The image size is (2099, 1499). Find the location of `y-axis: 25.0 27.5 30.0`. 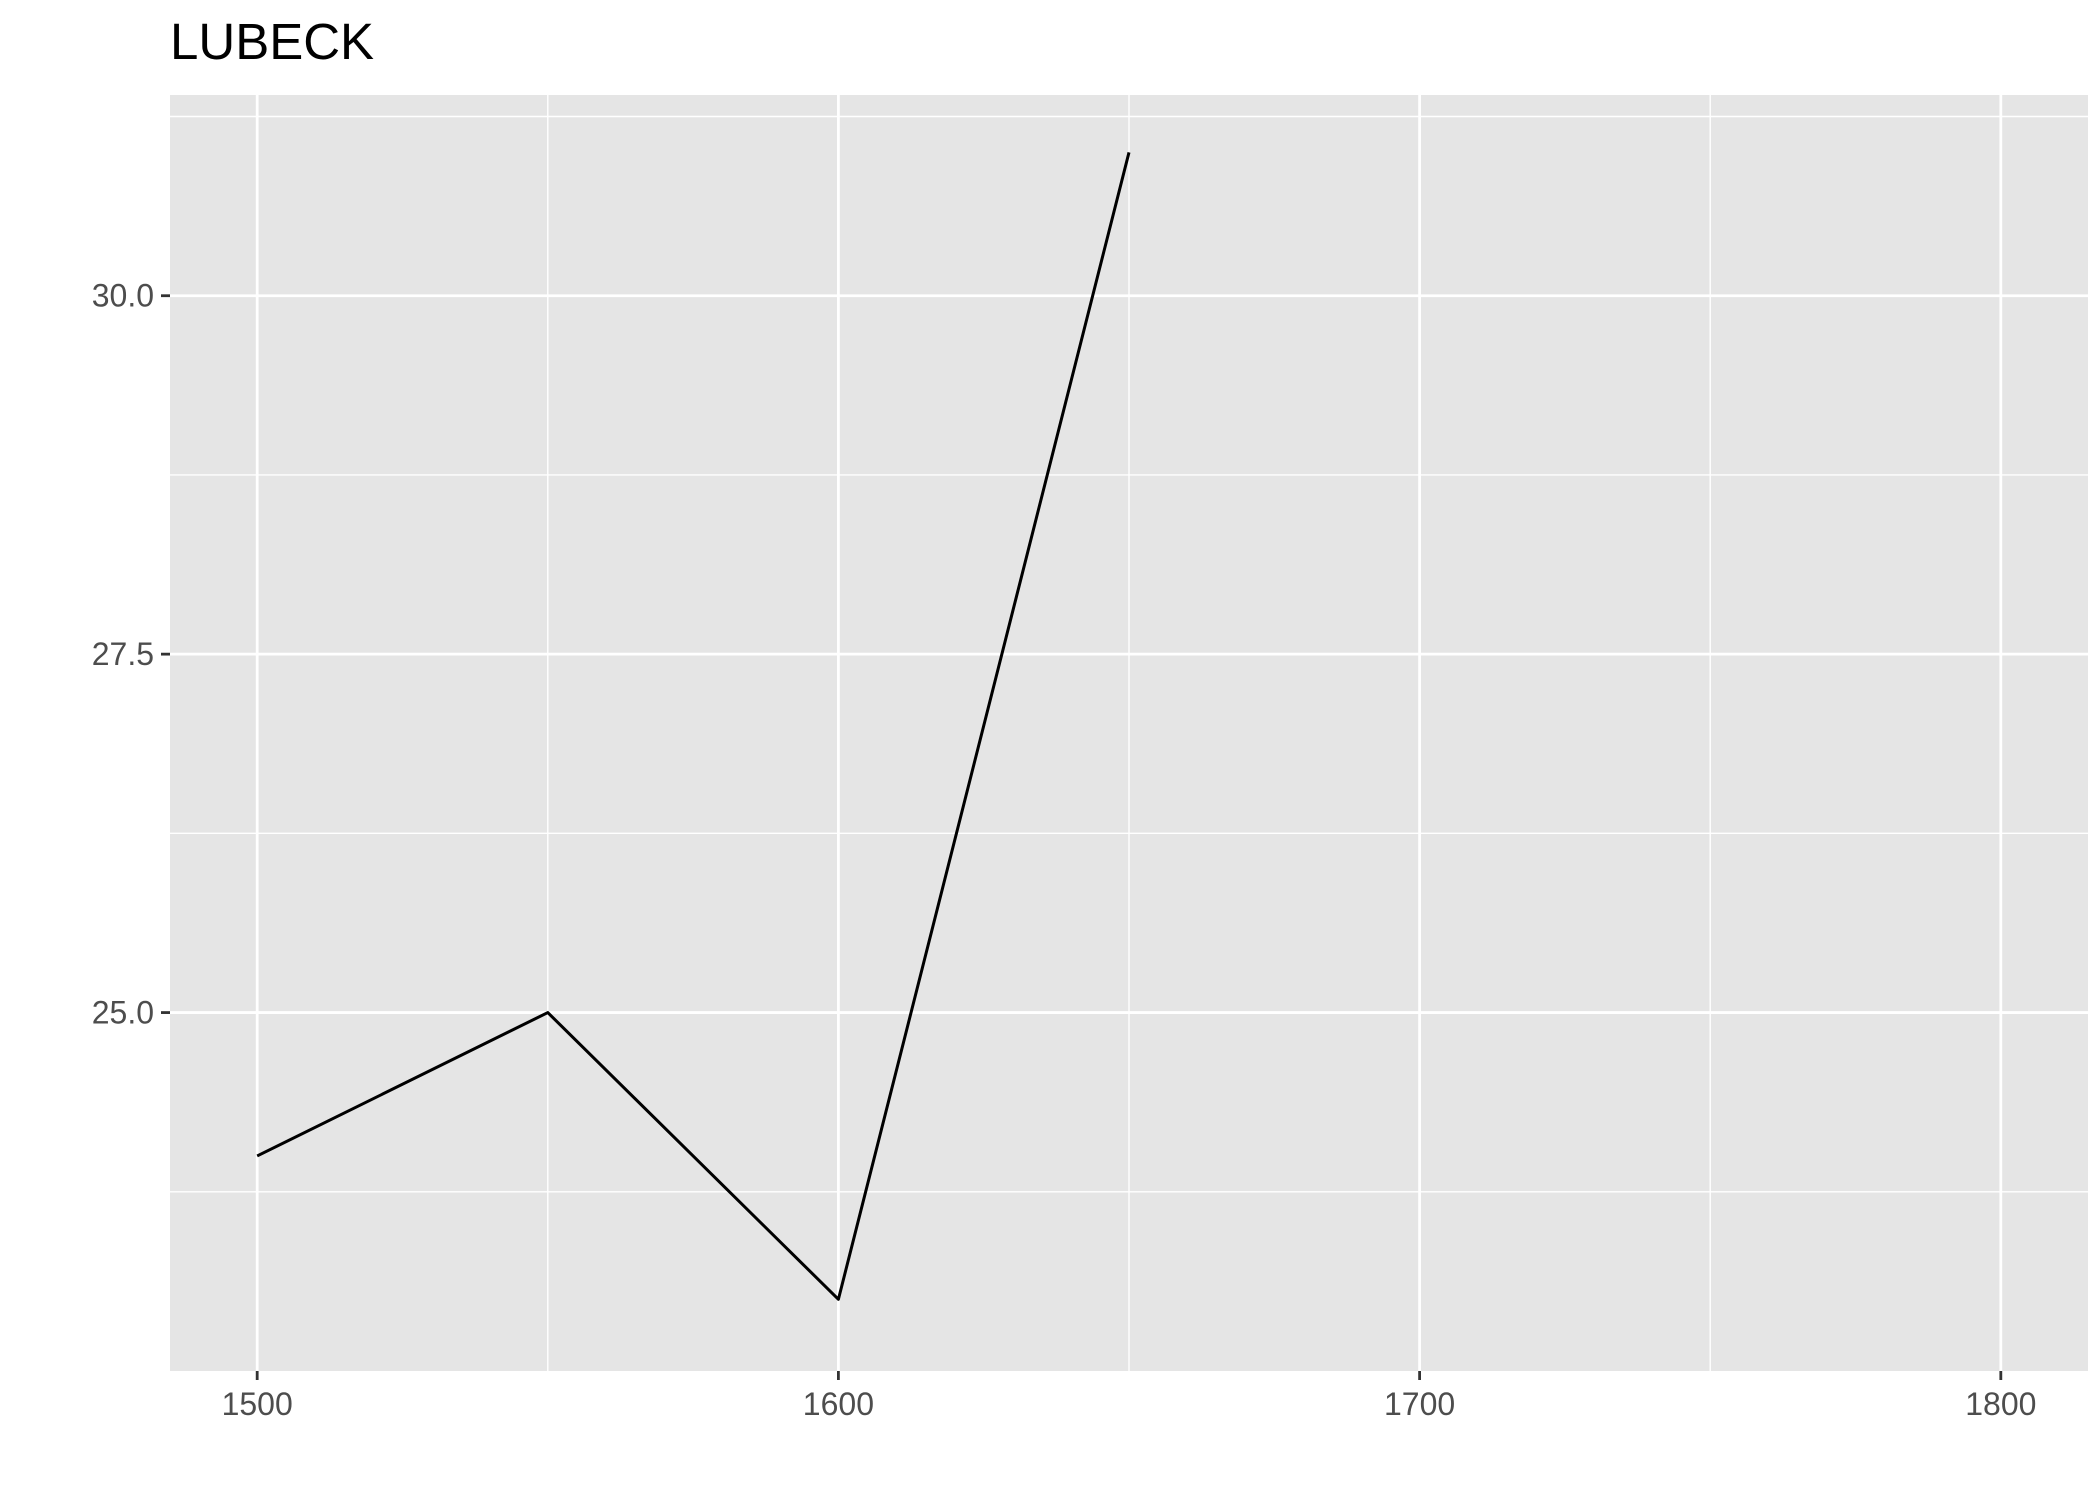

y-axis: 25.0 27.5 30.0 is located at coordinates (131, 654).